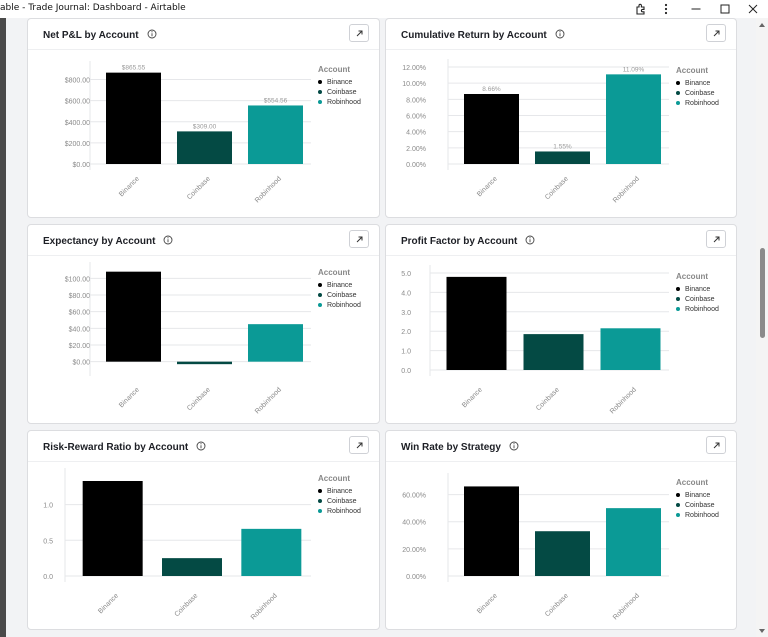 The width and height of the screenshot is (768, 637). Describe the element at coordinates (696, 9) in the screenshot. I see `minimize-icon` at that location.